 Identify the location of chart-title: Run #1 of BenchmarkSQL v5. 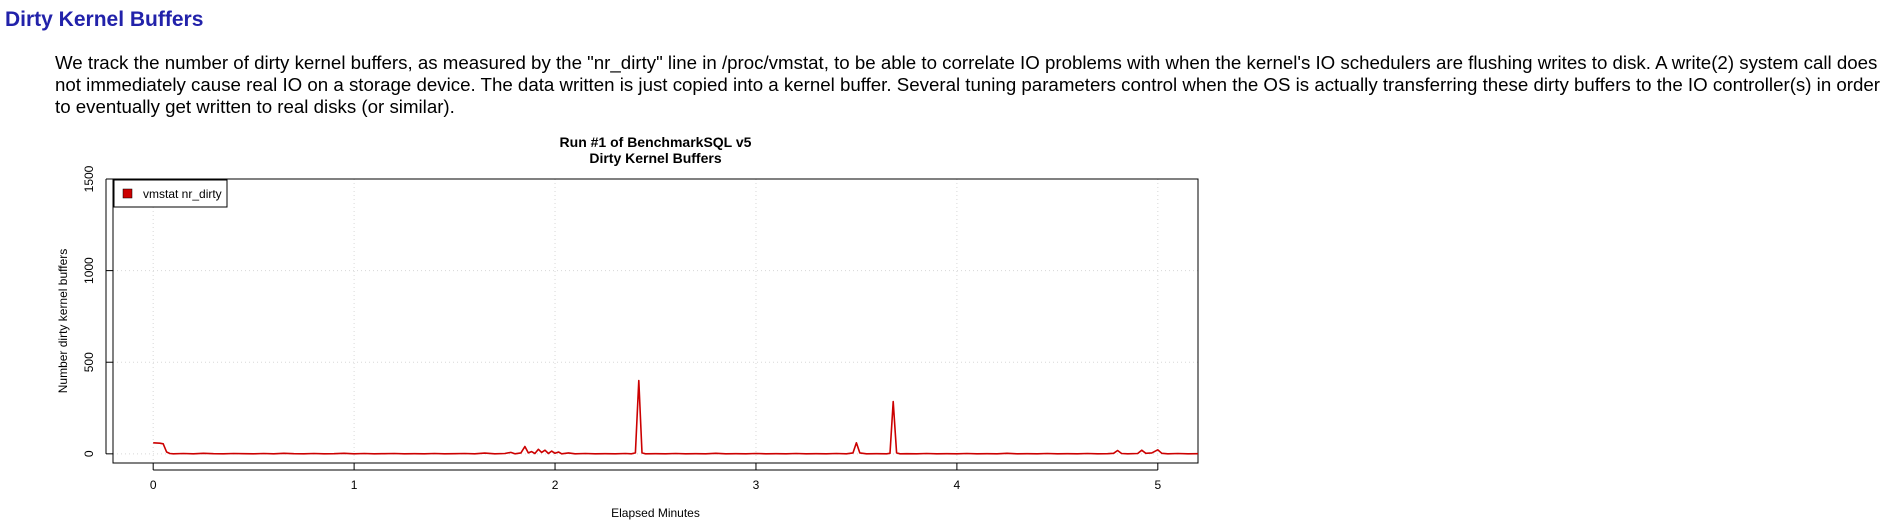
(656, 142).